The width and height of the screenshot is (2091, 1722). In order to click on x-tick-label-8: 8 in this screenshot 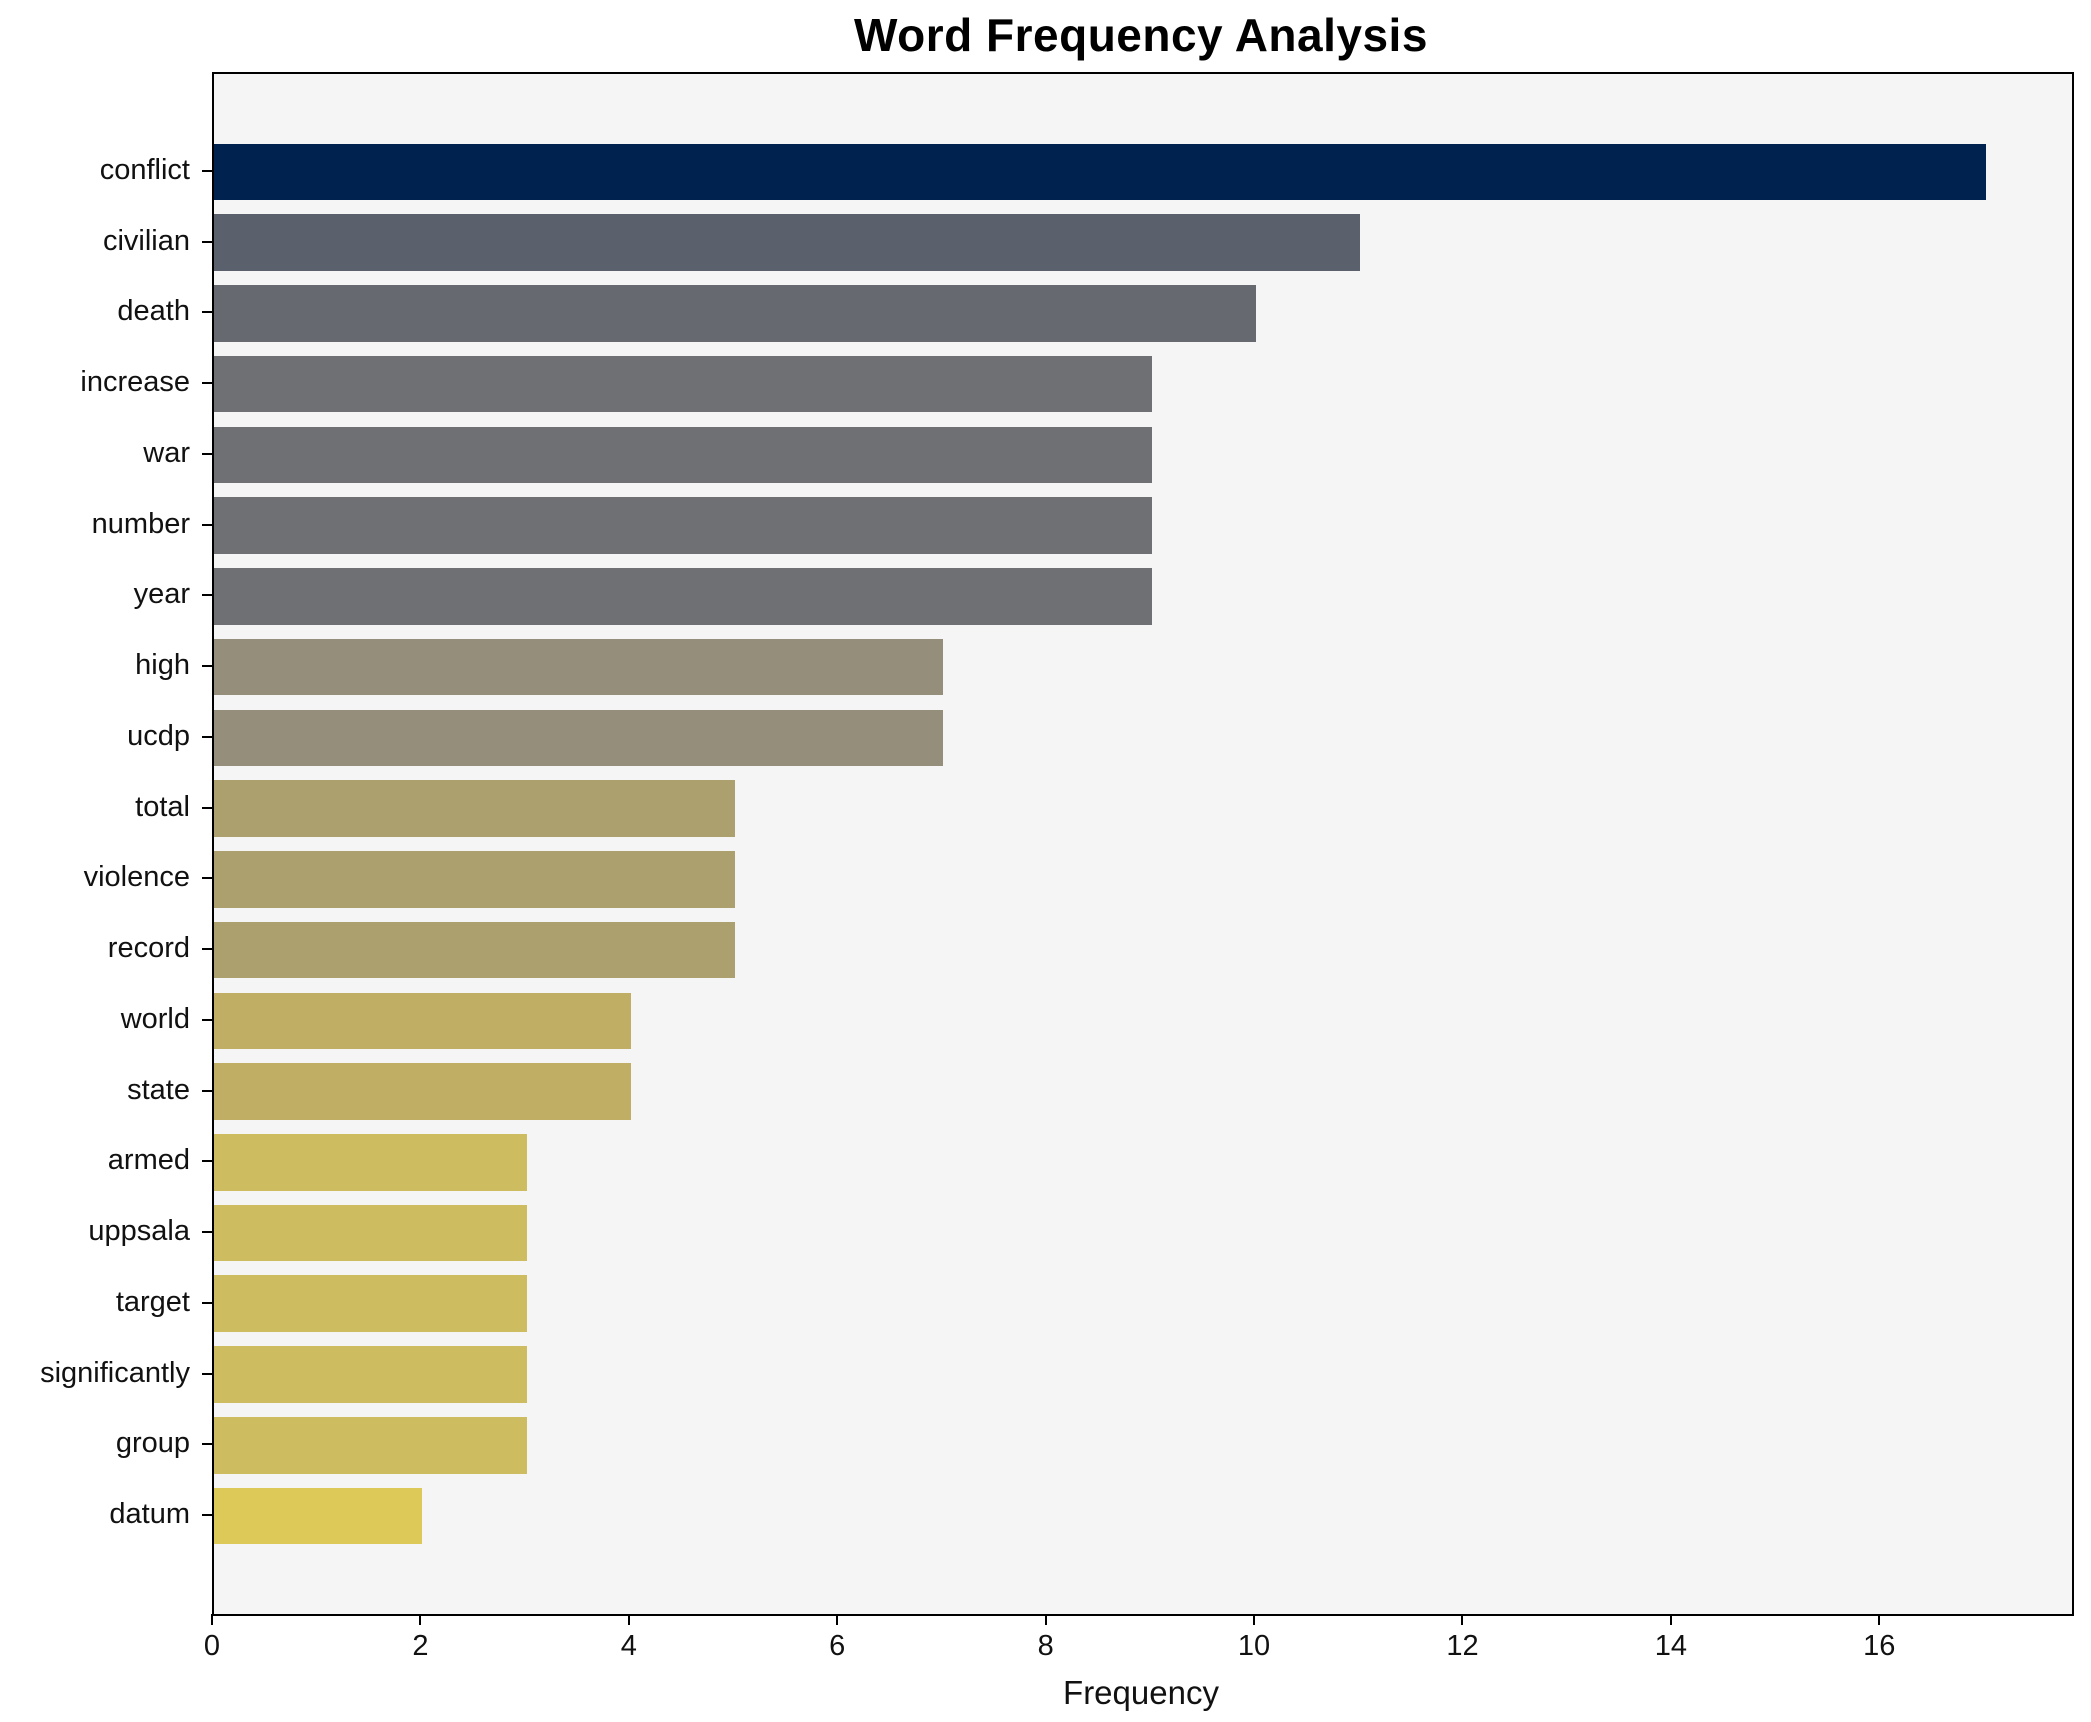, I will do `click(1045, 1646)`.